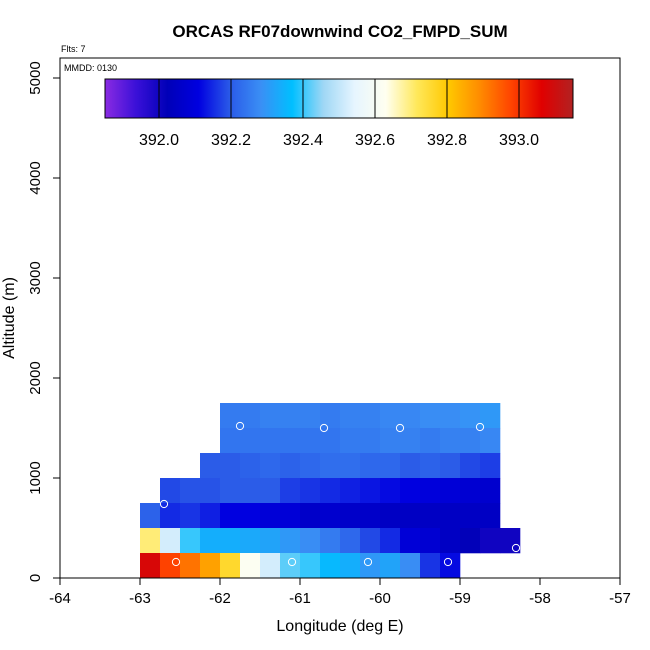 The height and width of the screenshot is (650, 650). Describe the element at coordinates (73, 49) in the screenshot. I see `flights-label: Flts: 7` at that location.